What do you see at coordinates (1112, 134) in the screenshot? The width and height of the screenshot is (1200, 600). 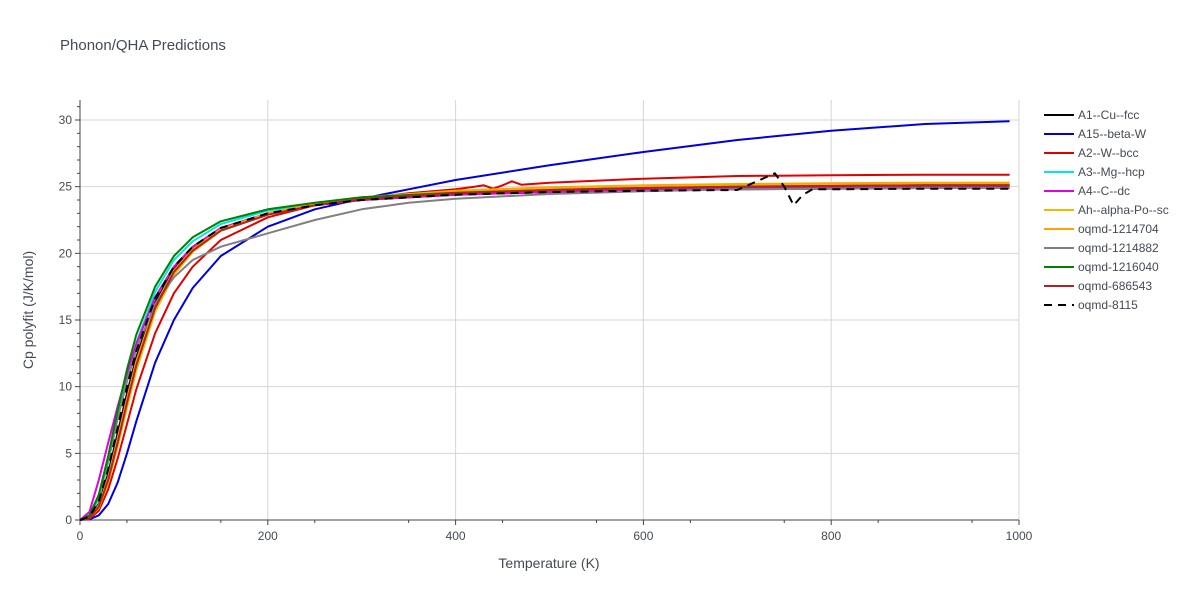 I see `legend-label: A15--beta-W` at bounding box center [1112, 134].